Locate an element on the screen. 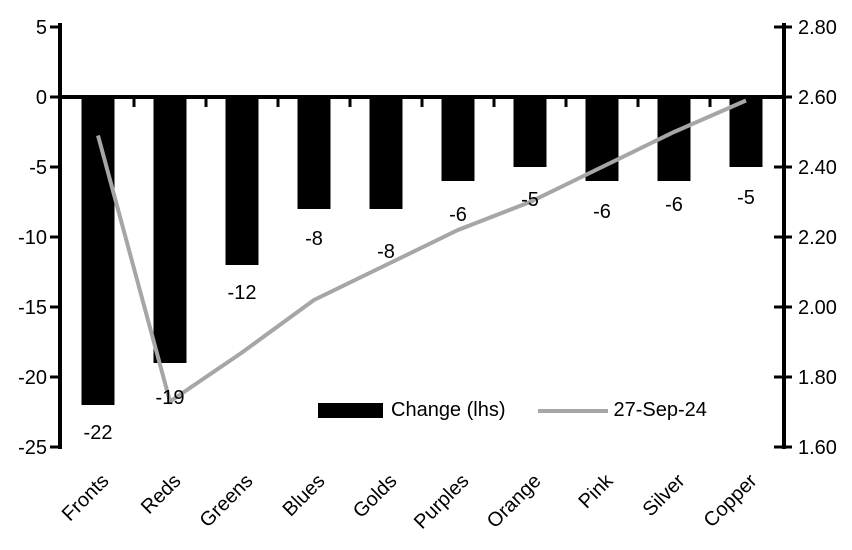 The height and width of the screenshot is (550, 852). bar-value-label: -19 is located at coordinates (170, 398).